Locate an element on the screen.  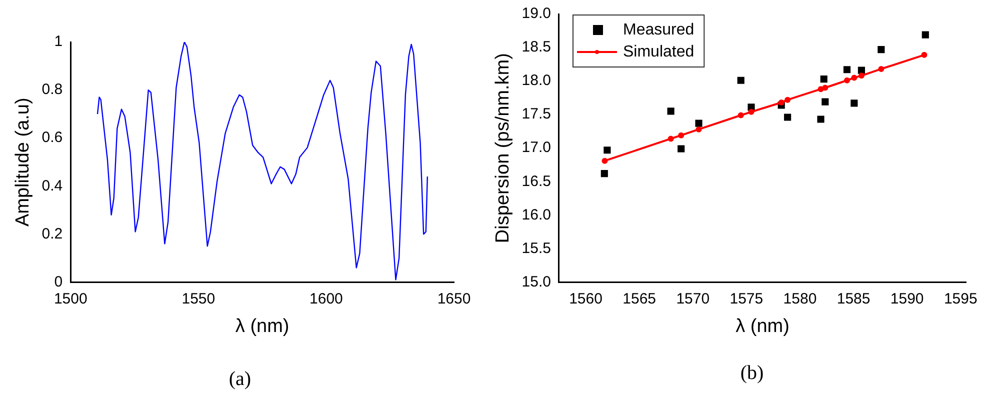
y-tick-label: 0.2 is located at coordinates (52, 233).